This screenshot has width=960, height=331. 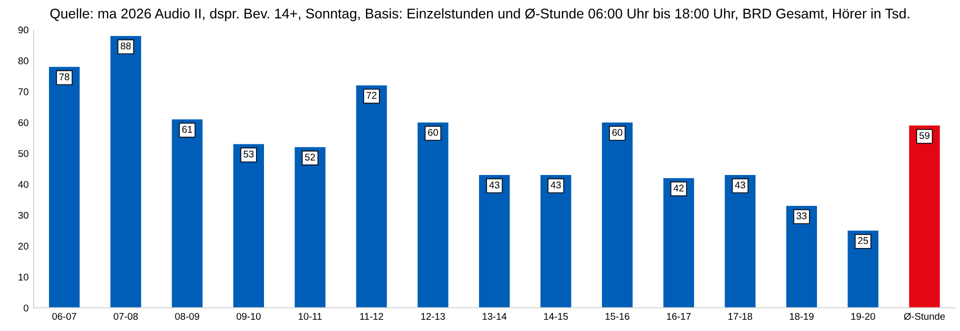 What do you see at coordinates (248, 316) in the screenshot?
I see `x-tick-label: 09-10` at bounding box center [248, 316].